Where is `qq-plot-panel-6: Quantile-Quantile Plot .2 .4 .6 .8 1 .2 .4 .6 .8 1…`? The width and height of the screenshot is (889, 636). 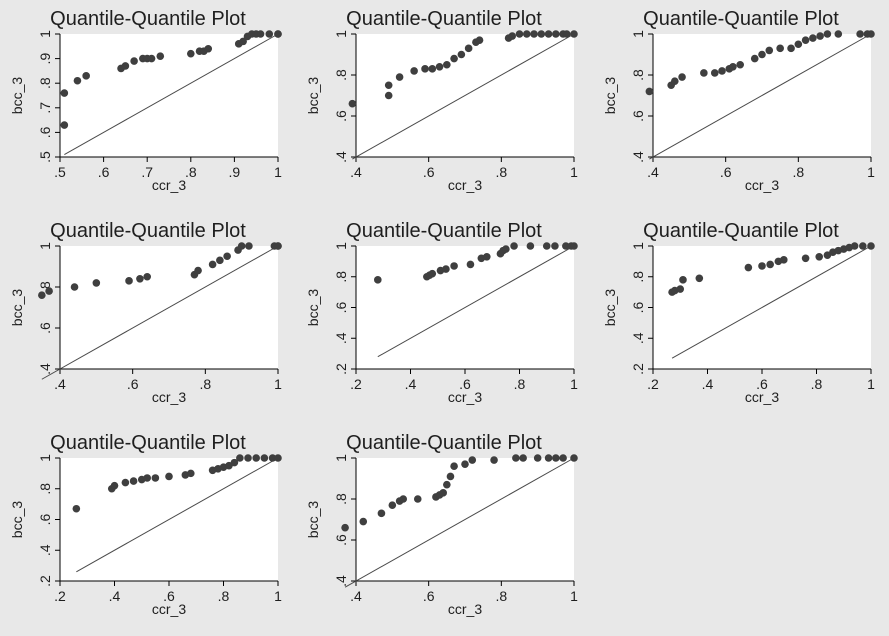 qq-plot-panel-6: Quantile-Quantile Plot .2 .4 .6 .8 1 .2 .4 .6 .8 1… is located at coordinates (741, 318).